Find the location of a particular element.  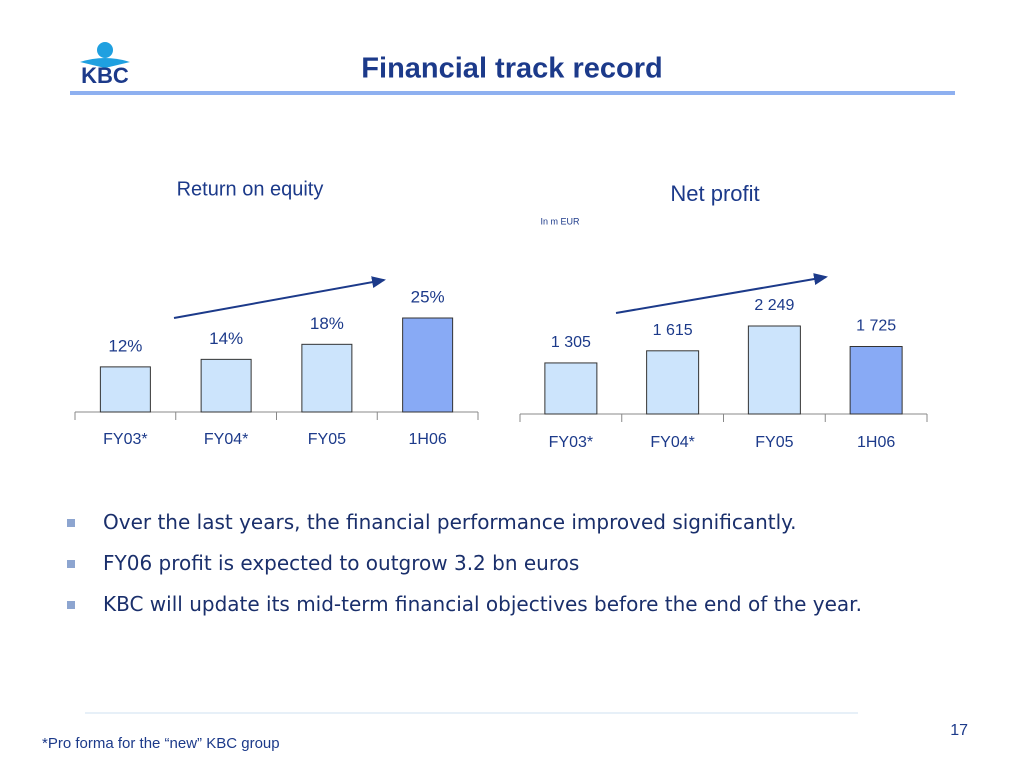

logo: KBC is located at coordinates (105, 65).